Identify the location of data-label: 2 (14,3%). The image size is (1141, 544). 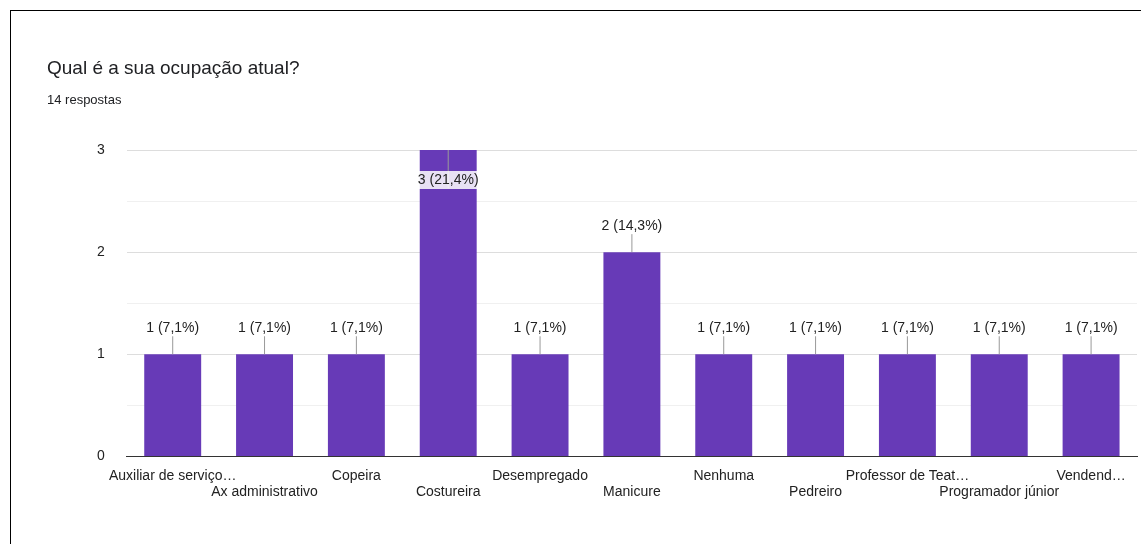
(632, 224).